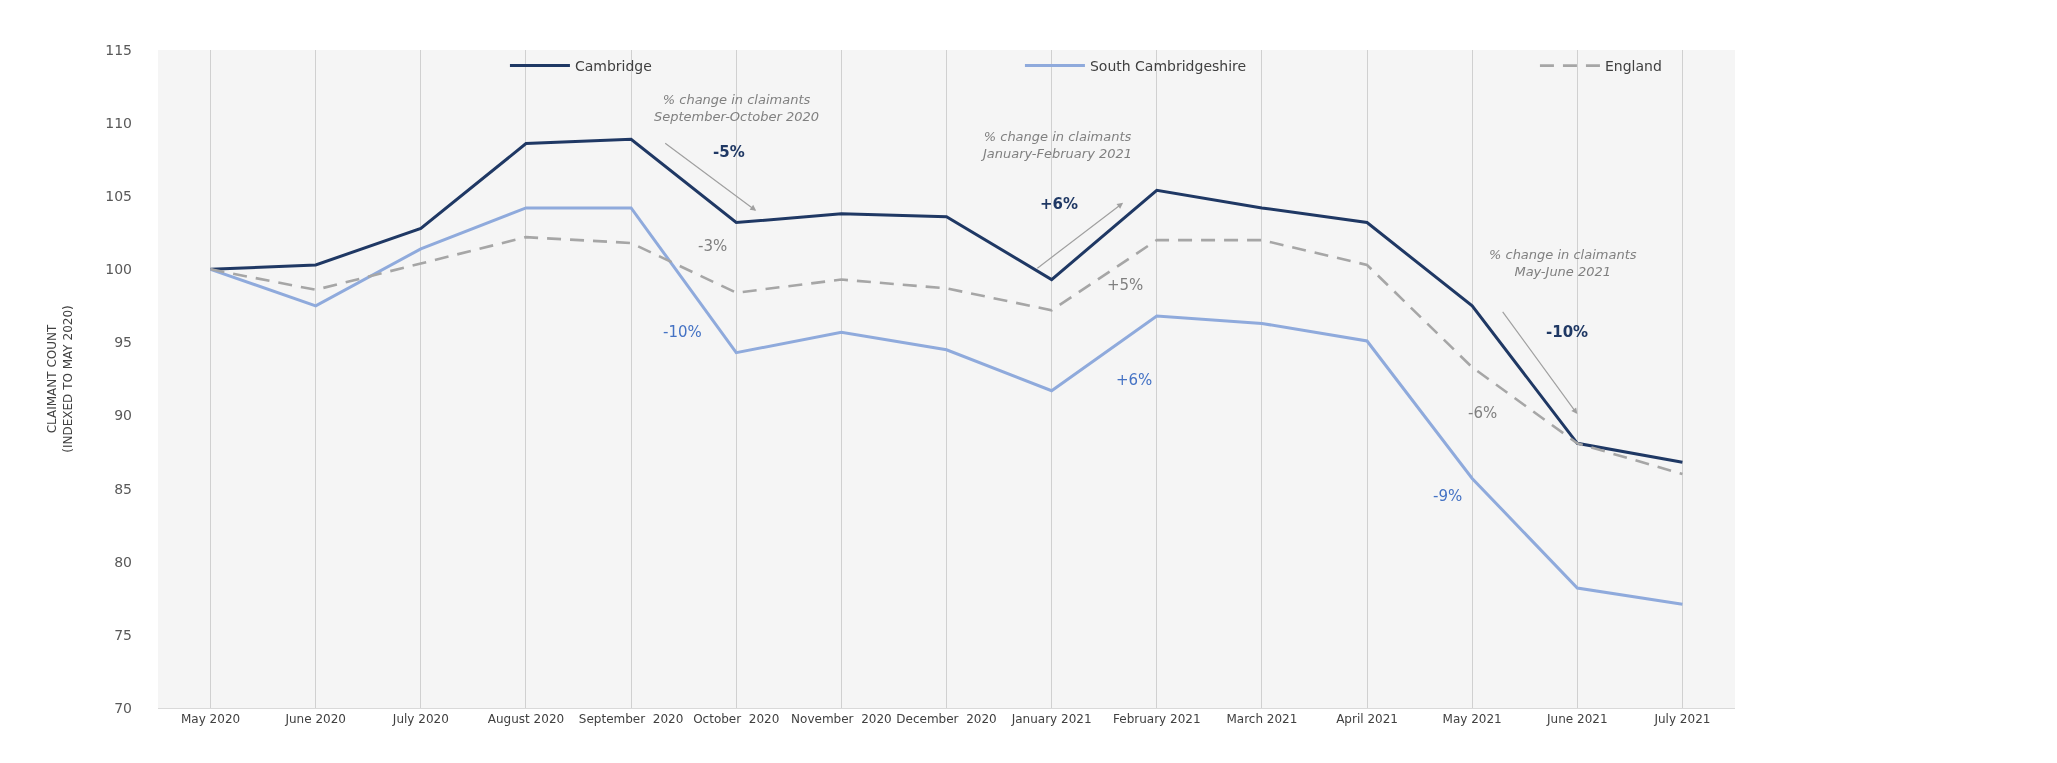  Describe the element at coordinates (729, 152) in the screenshot. I see `annotation: -5%` at that location.